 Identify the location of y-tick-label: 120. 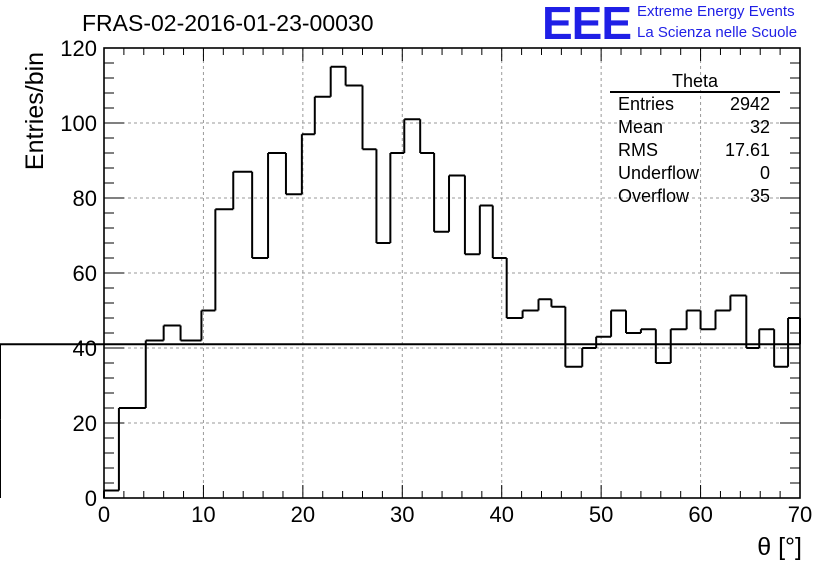
(78, 48).